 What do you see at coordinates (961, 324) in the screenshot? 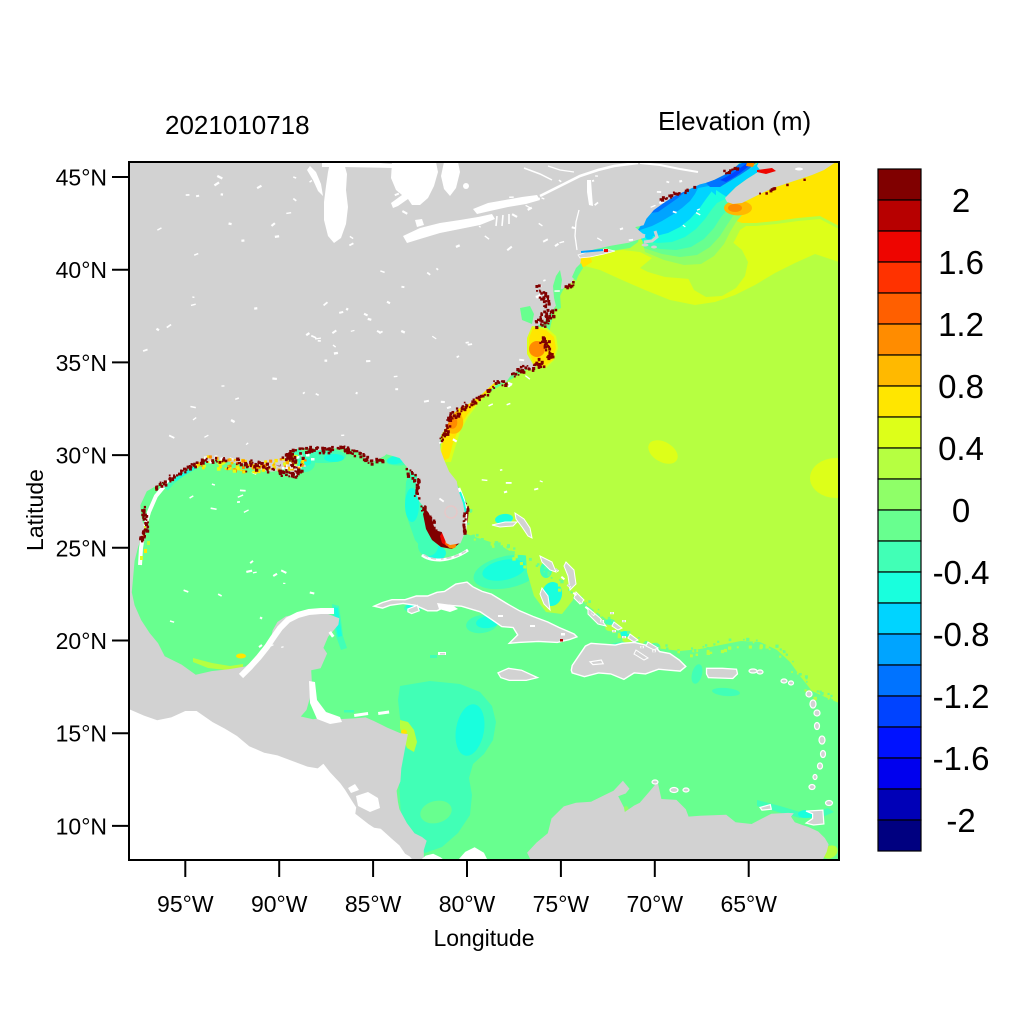
I see `svg-text: 1.2` at bounding box center [961, 324].